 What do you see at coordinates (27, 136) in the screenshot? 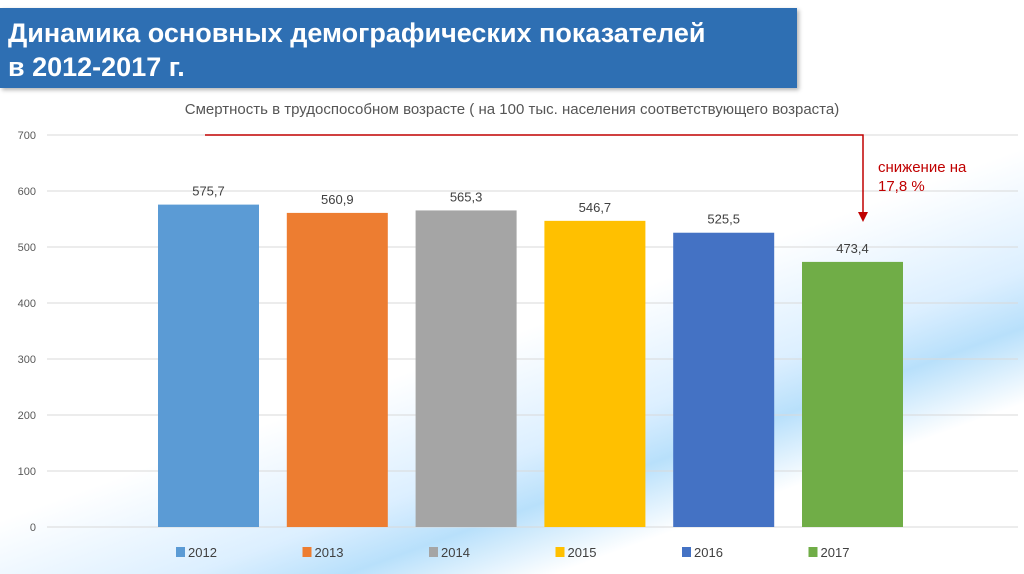
I see `y-tick-label: 700` at bounding box center [27, 136].